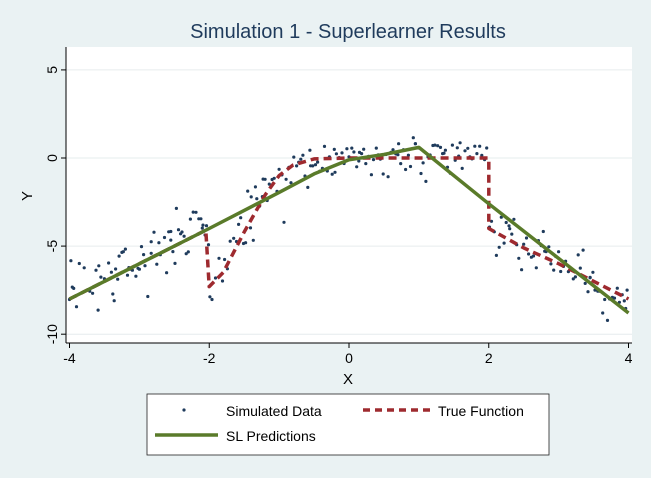  I want to click on x-tick-label: 4, so click(629, 358).